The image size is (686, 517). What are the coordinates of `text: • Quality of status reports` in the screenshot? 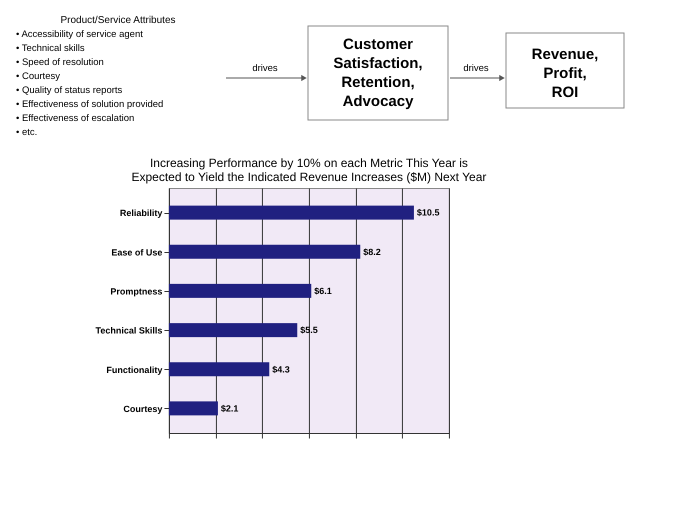 It's located at (69, 90).